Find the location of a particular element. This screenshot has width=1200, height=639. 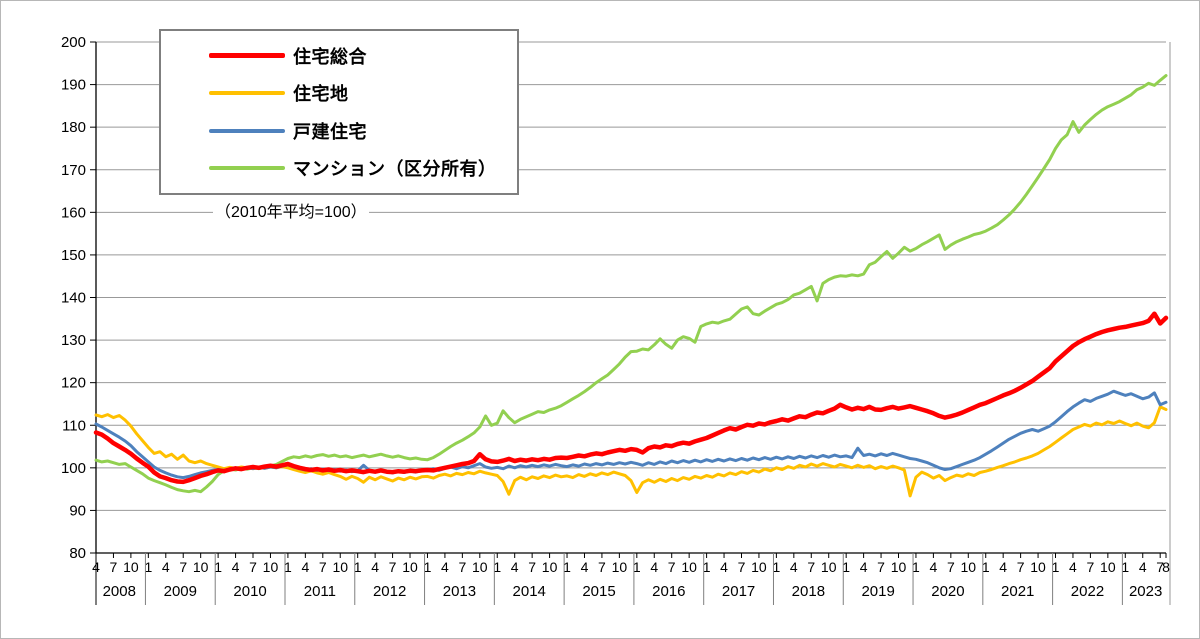

legend-label-detached-house: 戸建住宅 is located at coordinates (330, 131).